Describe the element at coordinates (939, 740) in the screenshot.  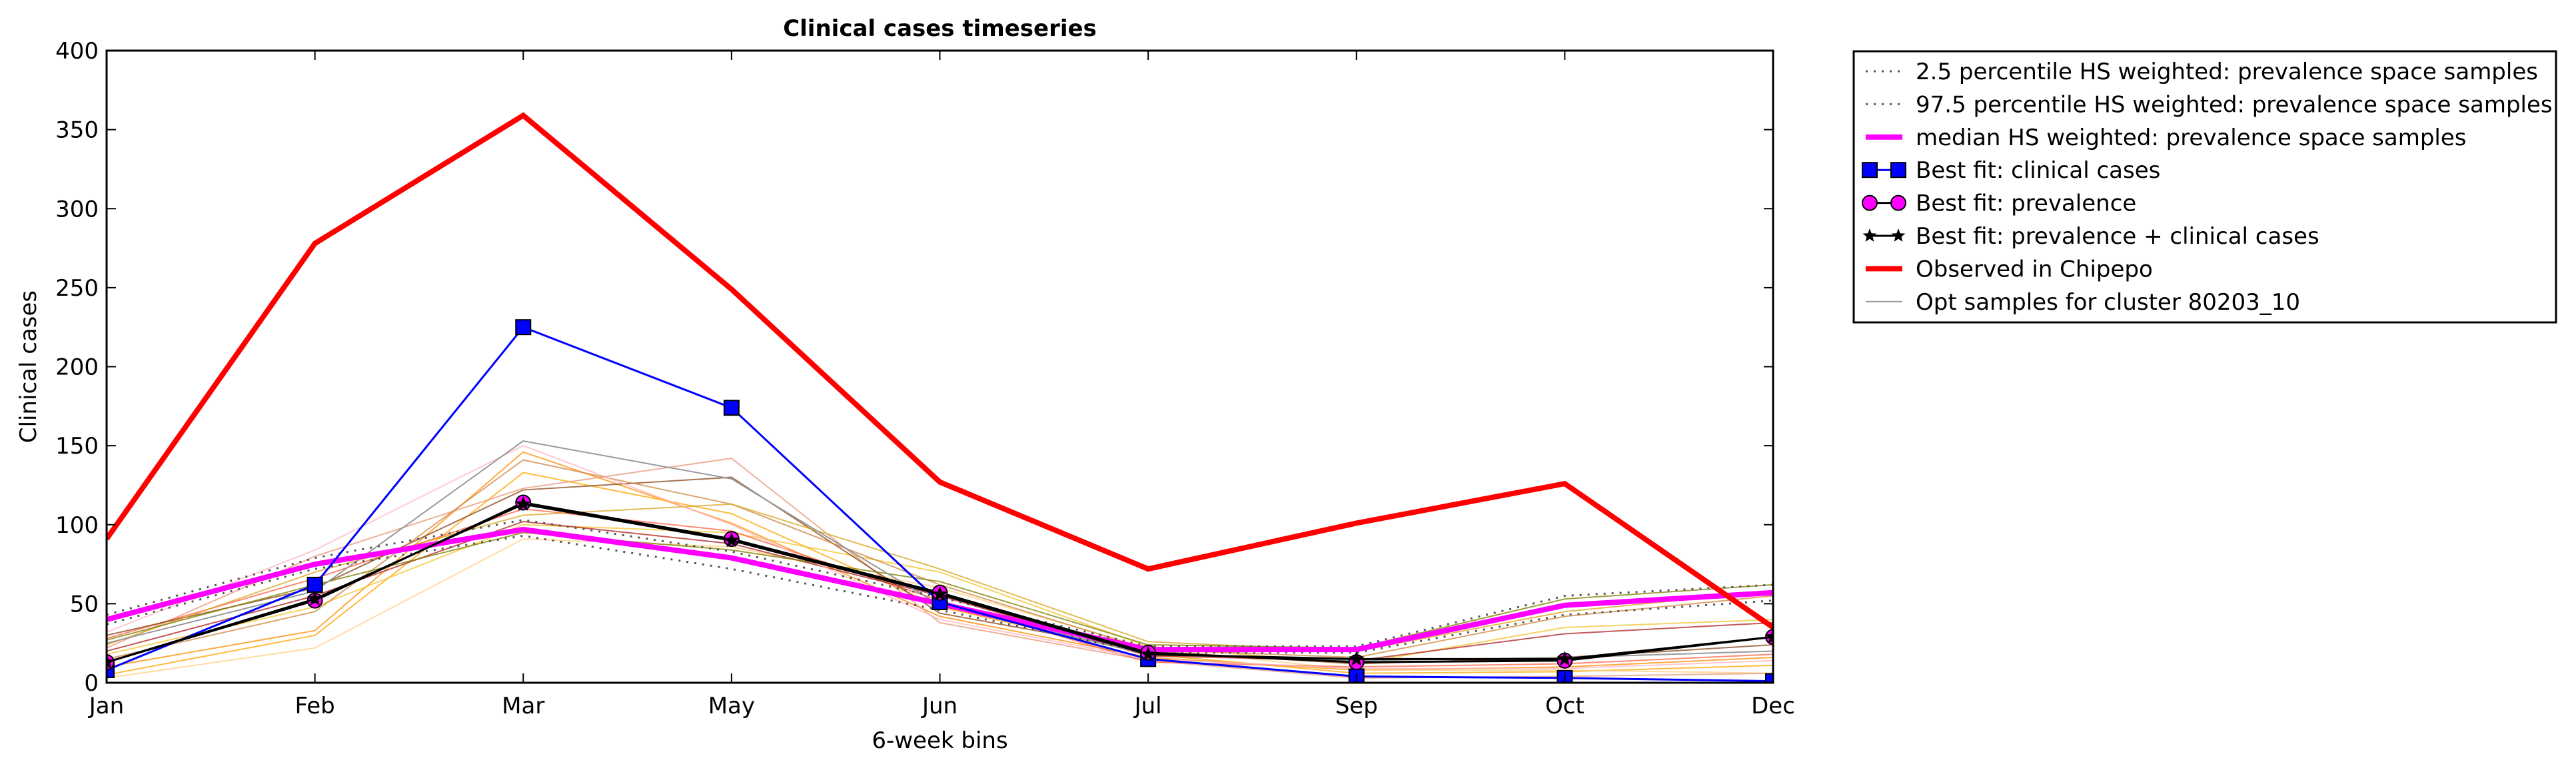
I see `x-axis-title: 6-week bins` at that location.